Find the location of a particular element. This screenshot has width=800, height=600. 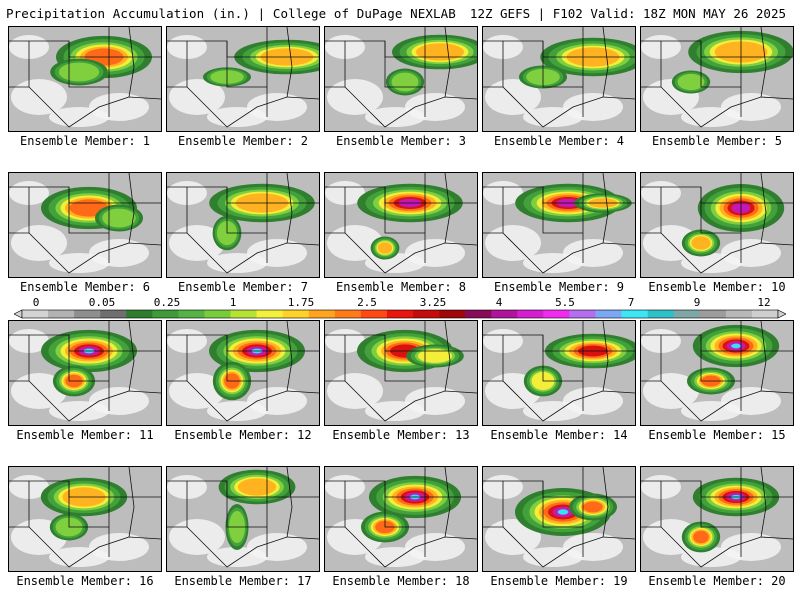

ensemble-member-label: Ensemble Member: 10 is located at coordinates (717, 287).